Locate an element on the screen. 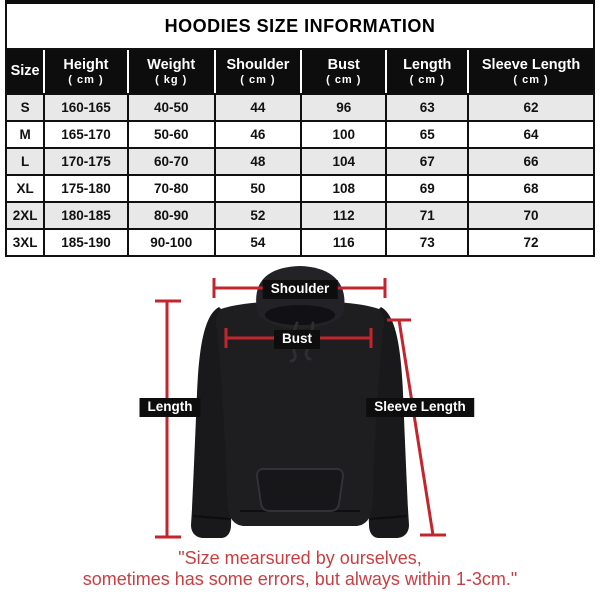 This screenshot has height=600, width=600. length-label: Length is located at coordinates (170, 407).